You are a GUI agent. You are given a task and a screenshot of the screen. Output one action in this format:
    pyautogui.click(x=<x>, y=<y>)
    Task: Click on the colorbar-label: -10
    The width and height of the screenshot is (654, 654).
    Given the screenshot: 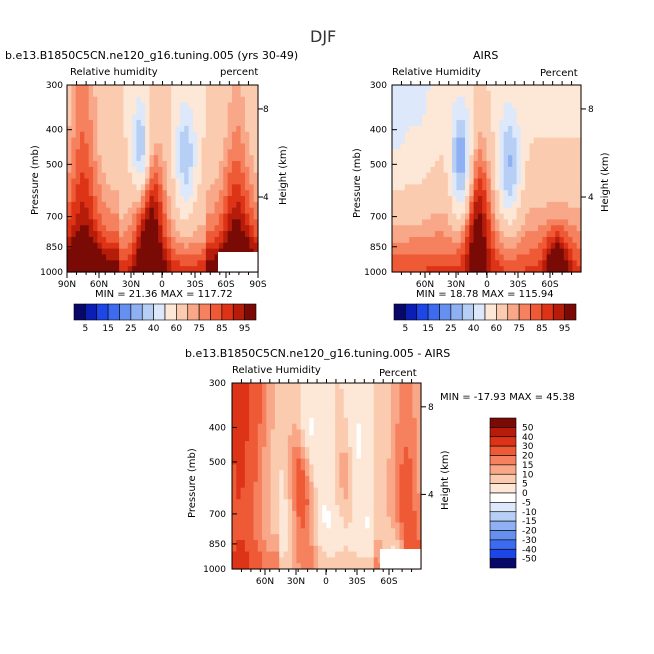 What is the action you would take?
    pyautogui.click(x=529, y=513)
    